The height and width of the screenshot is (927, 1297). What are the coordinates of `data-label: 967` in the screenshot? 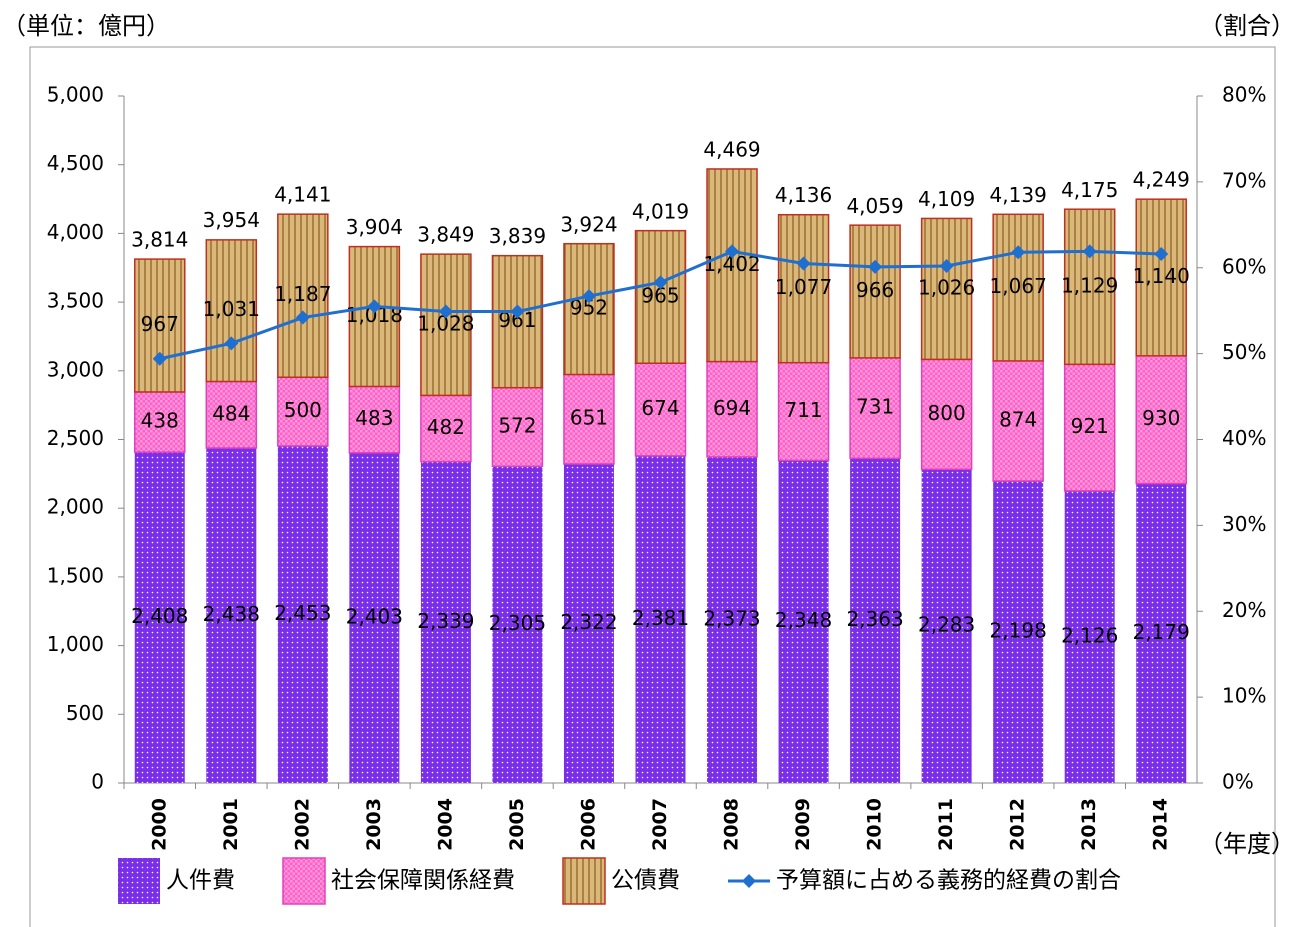 It's located at (160, 324).